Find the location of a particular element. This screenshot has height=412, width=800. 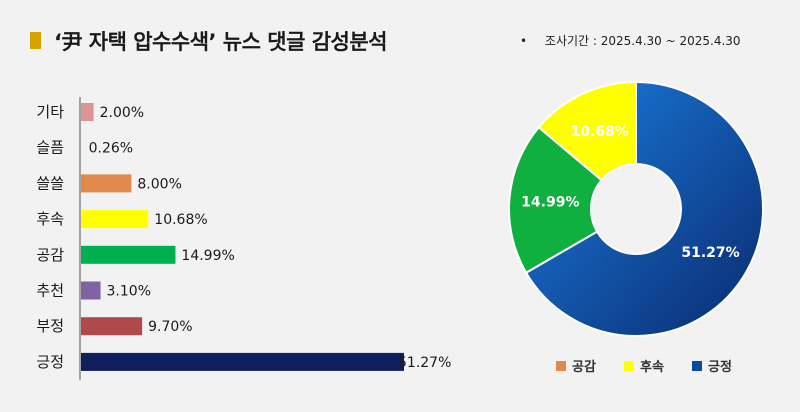

bar-category-label: 쓸쓸 is located at coordinates (50, 183).